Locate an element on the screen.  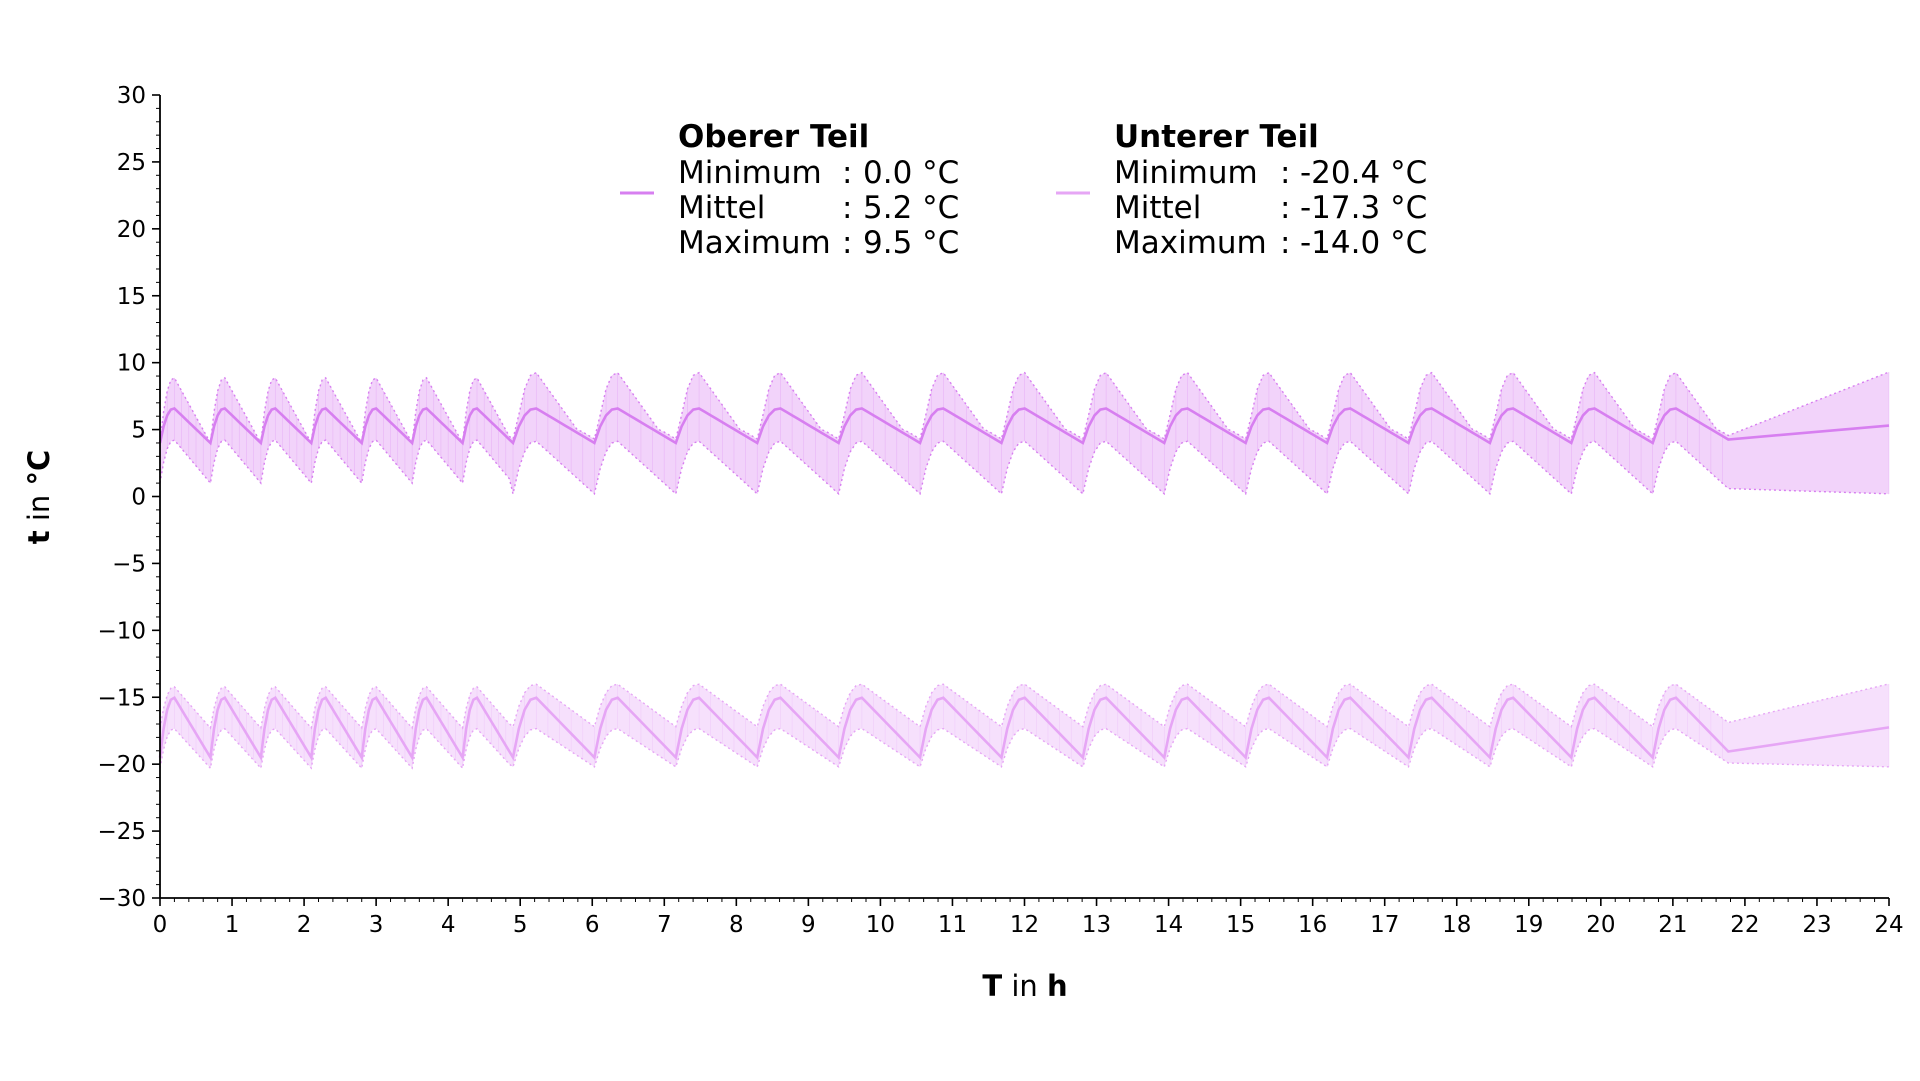
y-axis-label: t in °C is located at coordinates (39, 497).